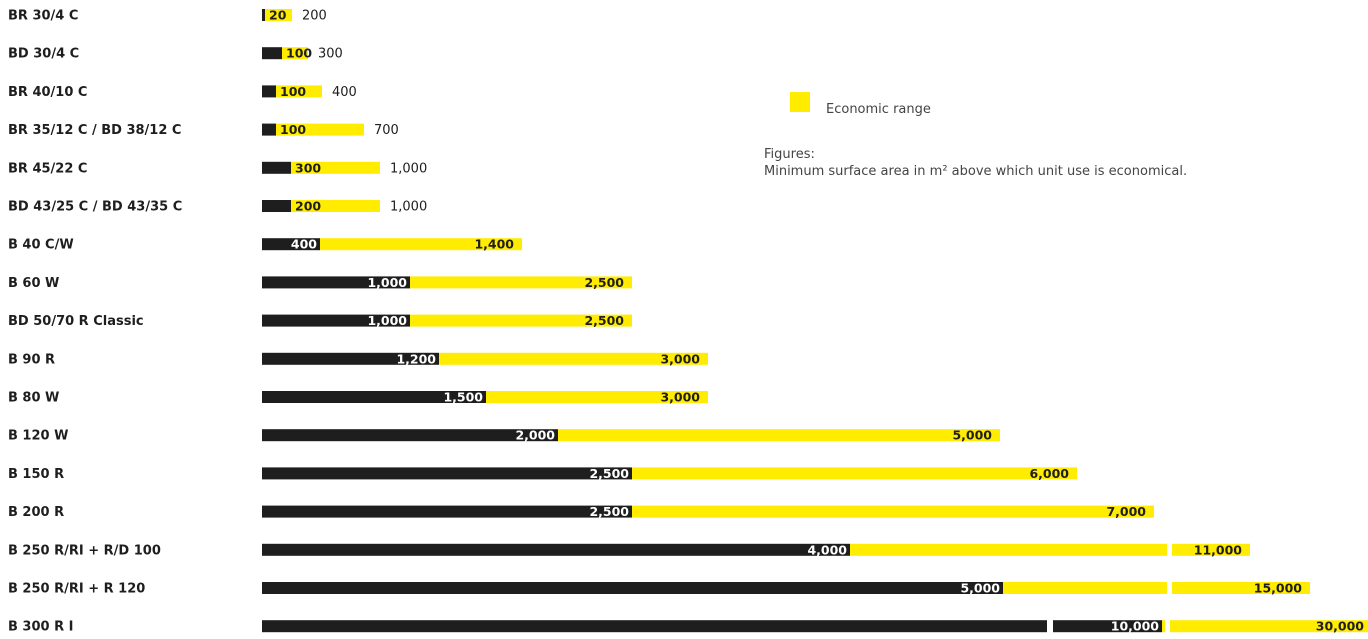 The width and height of the screenshot is (1368, 639). What do you see at coordinates (827, 549) in the screenshot?
I see `start-value-label: 4,000` at bounding box center [827, 549].